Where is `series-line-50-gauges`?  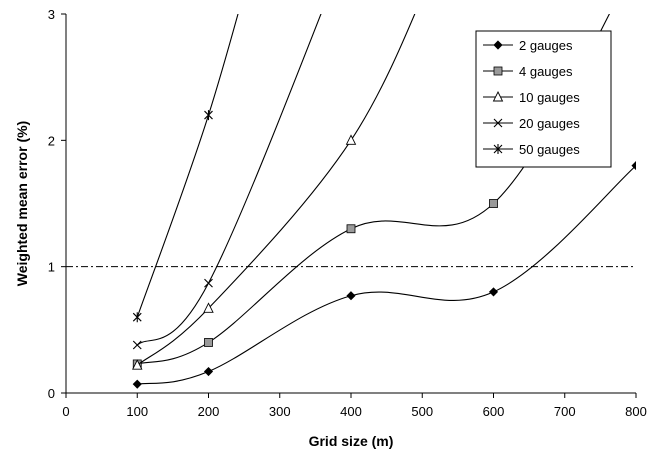
series-line-50-gauges is located at coordinates (187, 166).